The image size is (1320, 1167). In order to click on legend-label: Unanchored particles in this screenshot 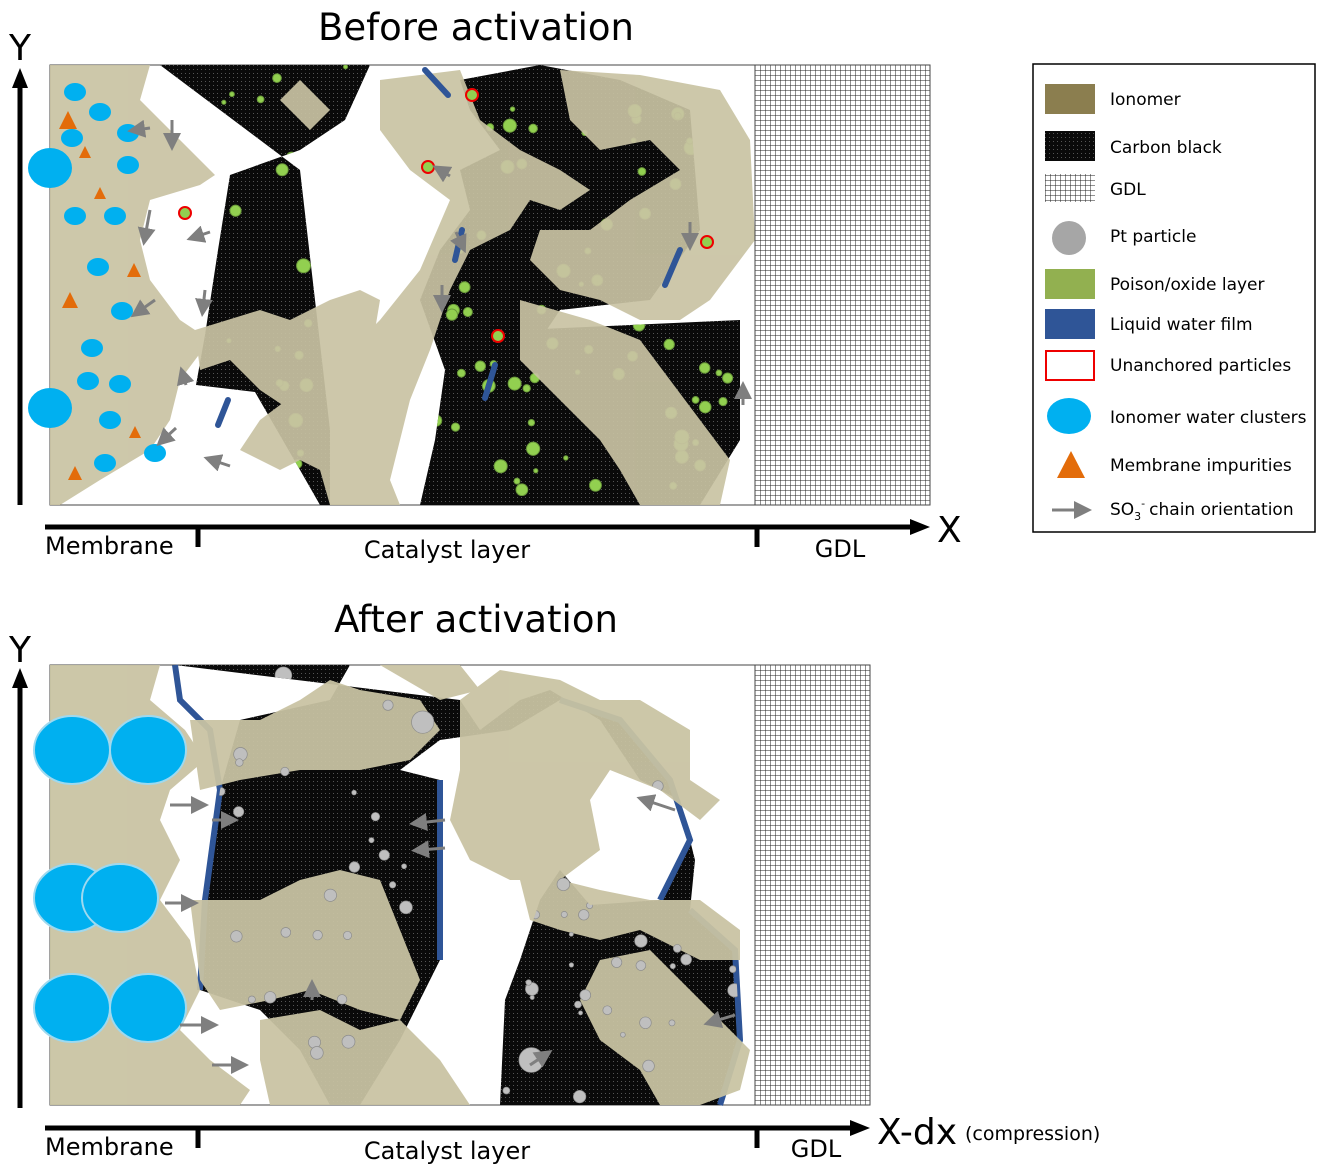, I will do `click(1200, 366)`.